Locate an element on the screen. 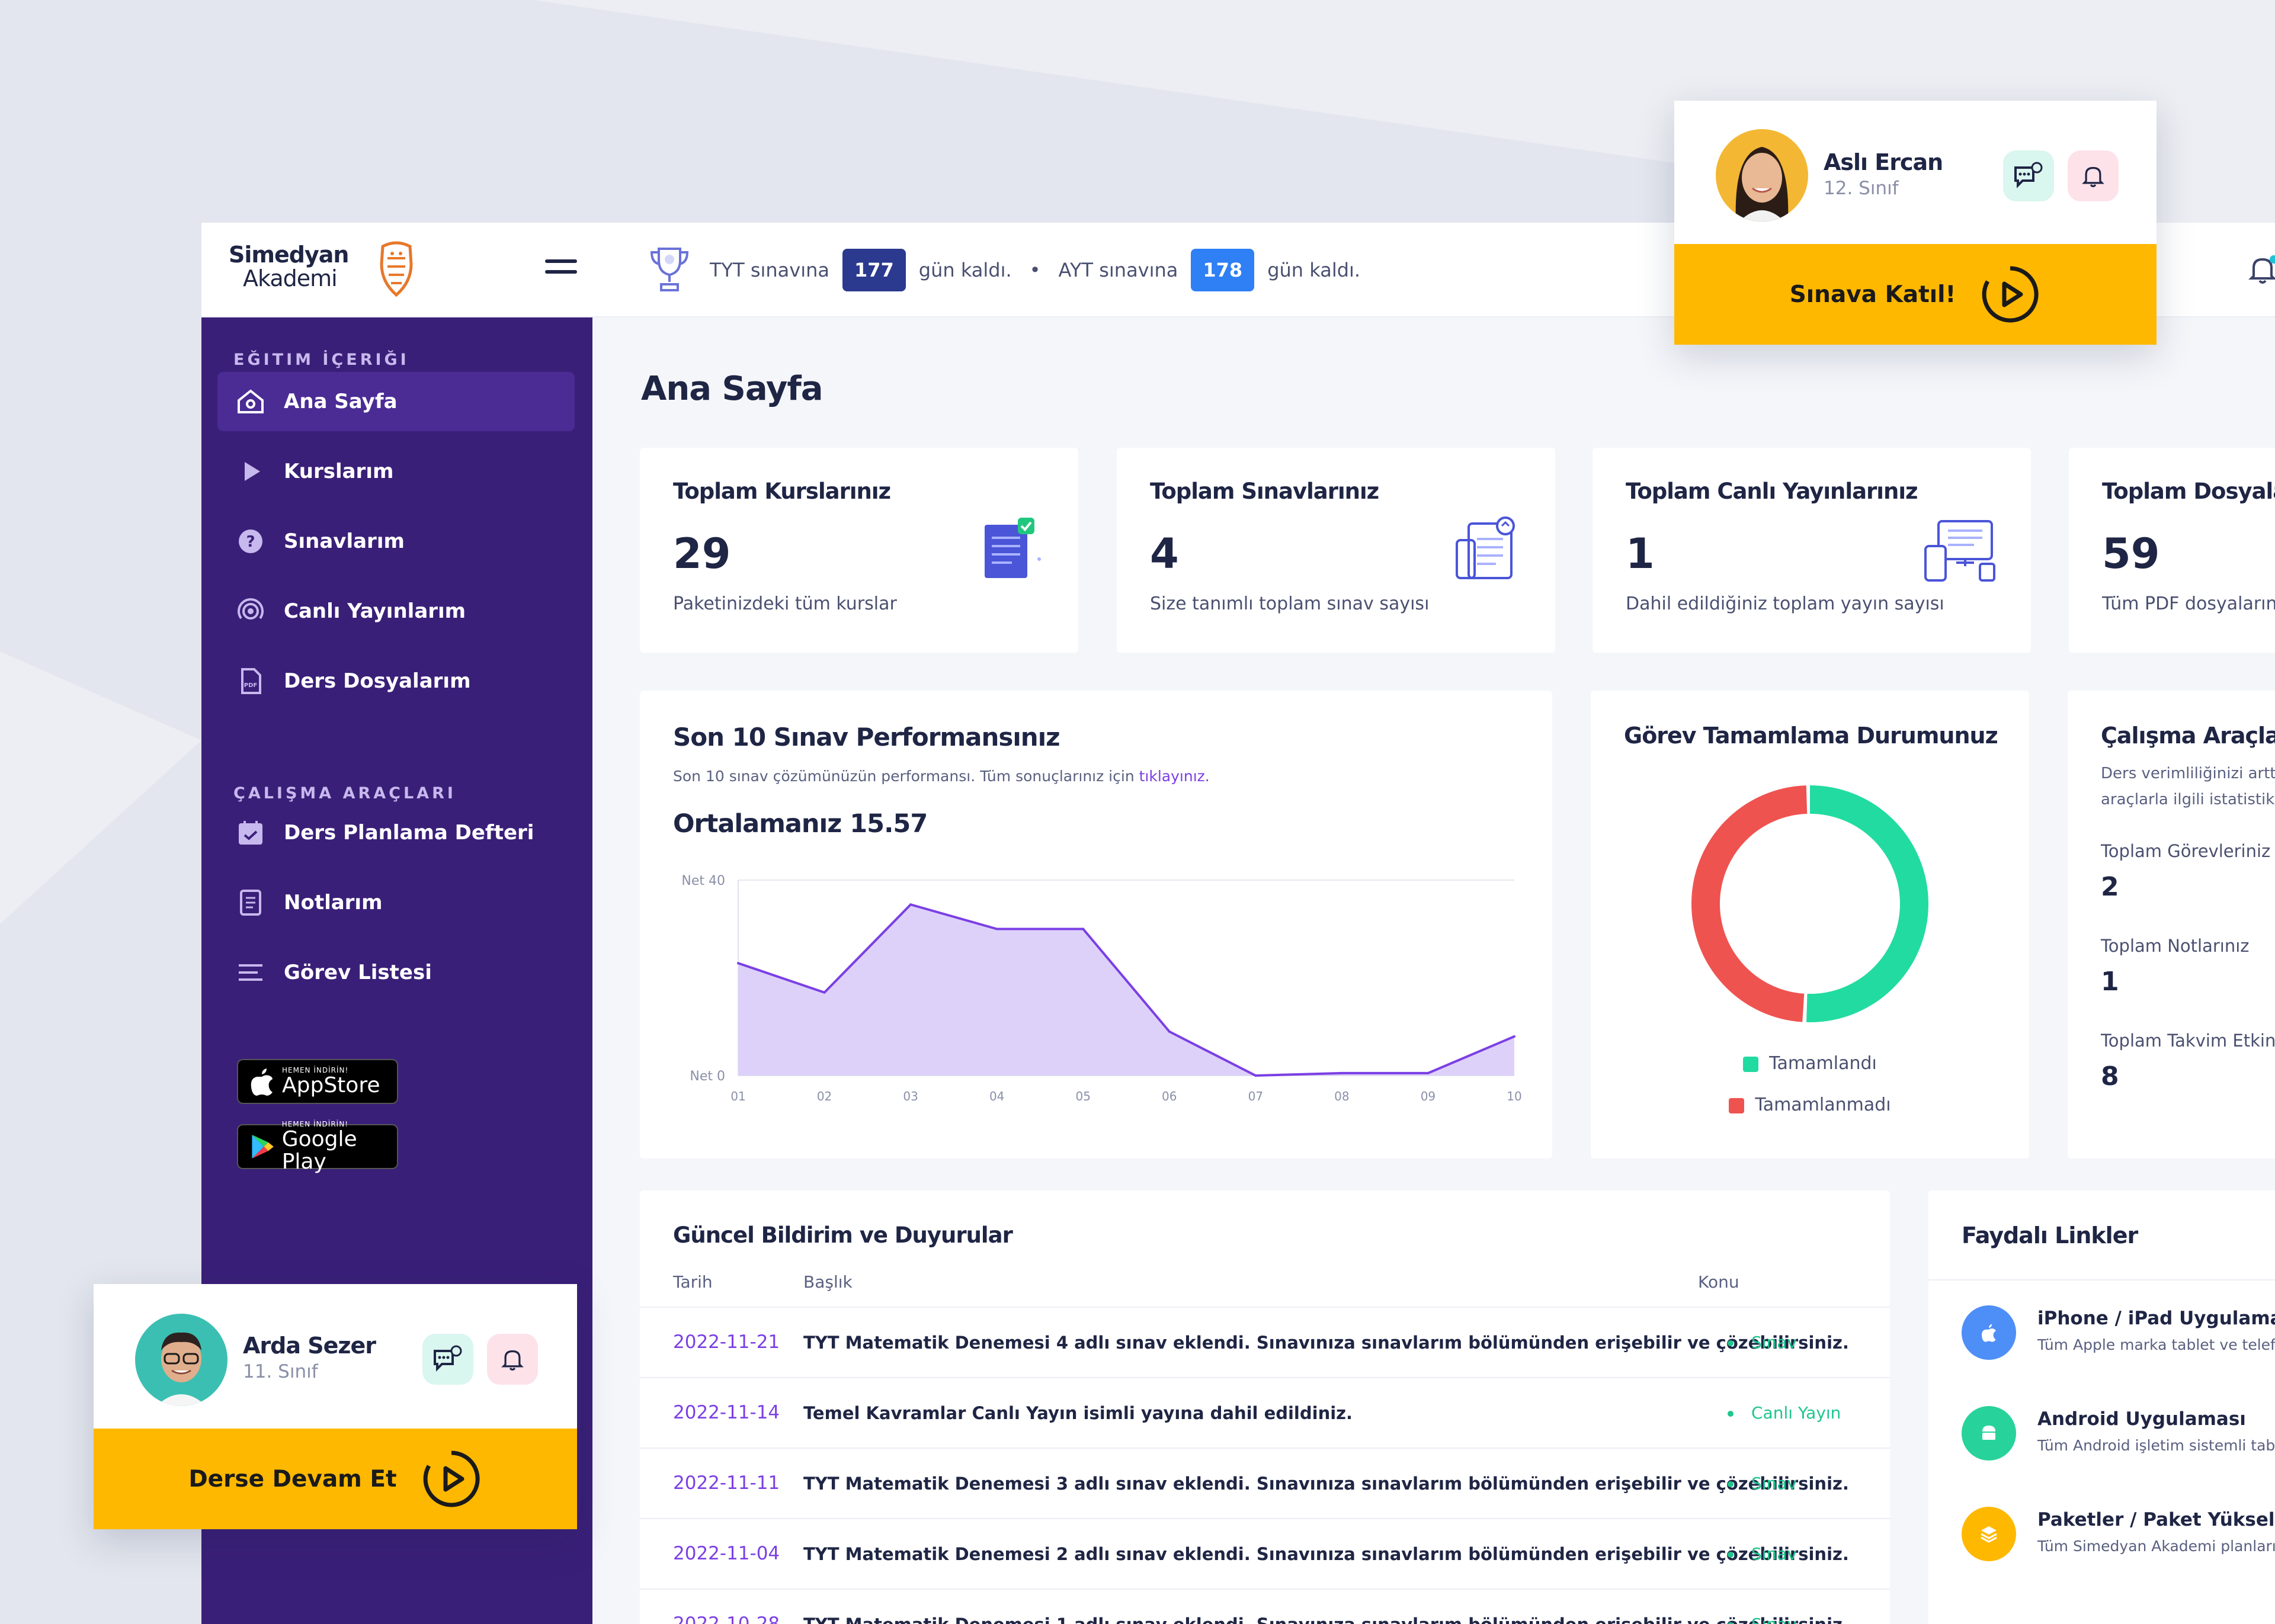 Image resolution: width=2275 pixels, height=1624 pixels. join-exam-button: Sınava Katıl! is located at coordinates (1915, 294).